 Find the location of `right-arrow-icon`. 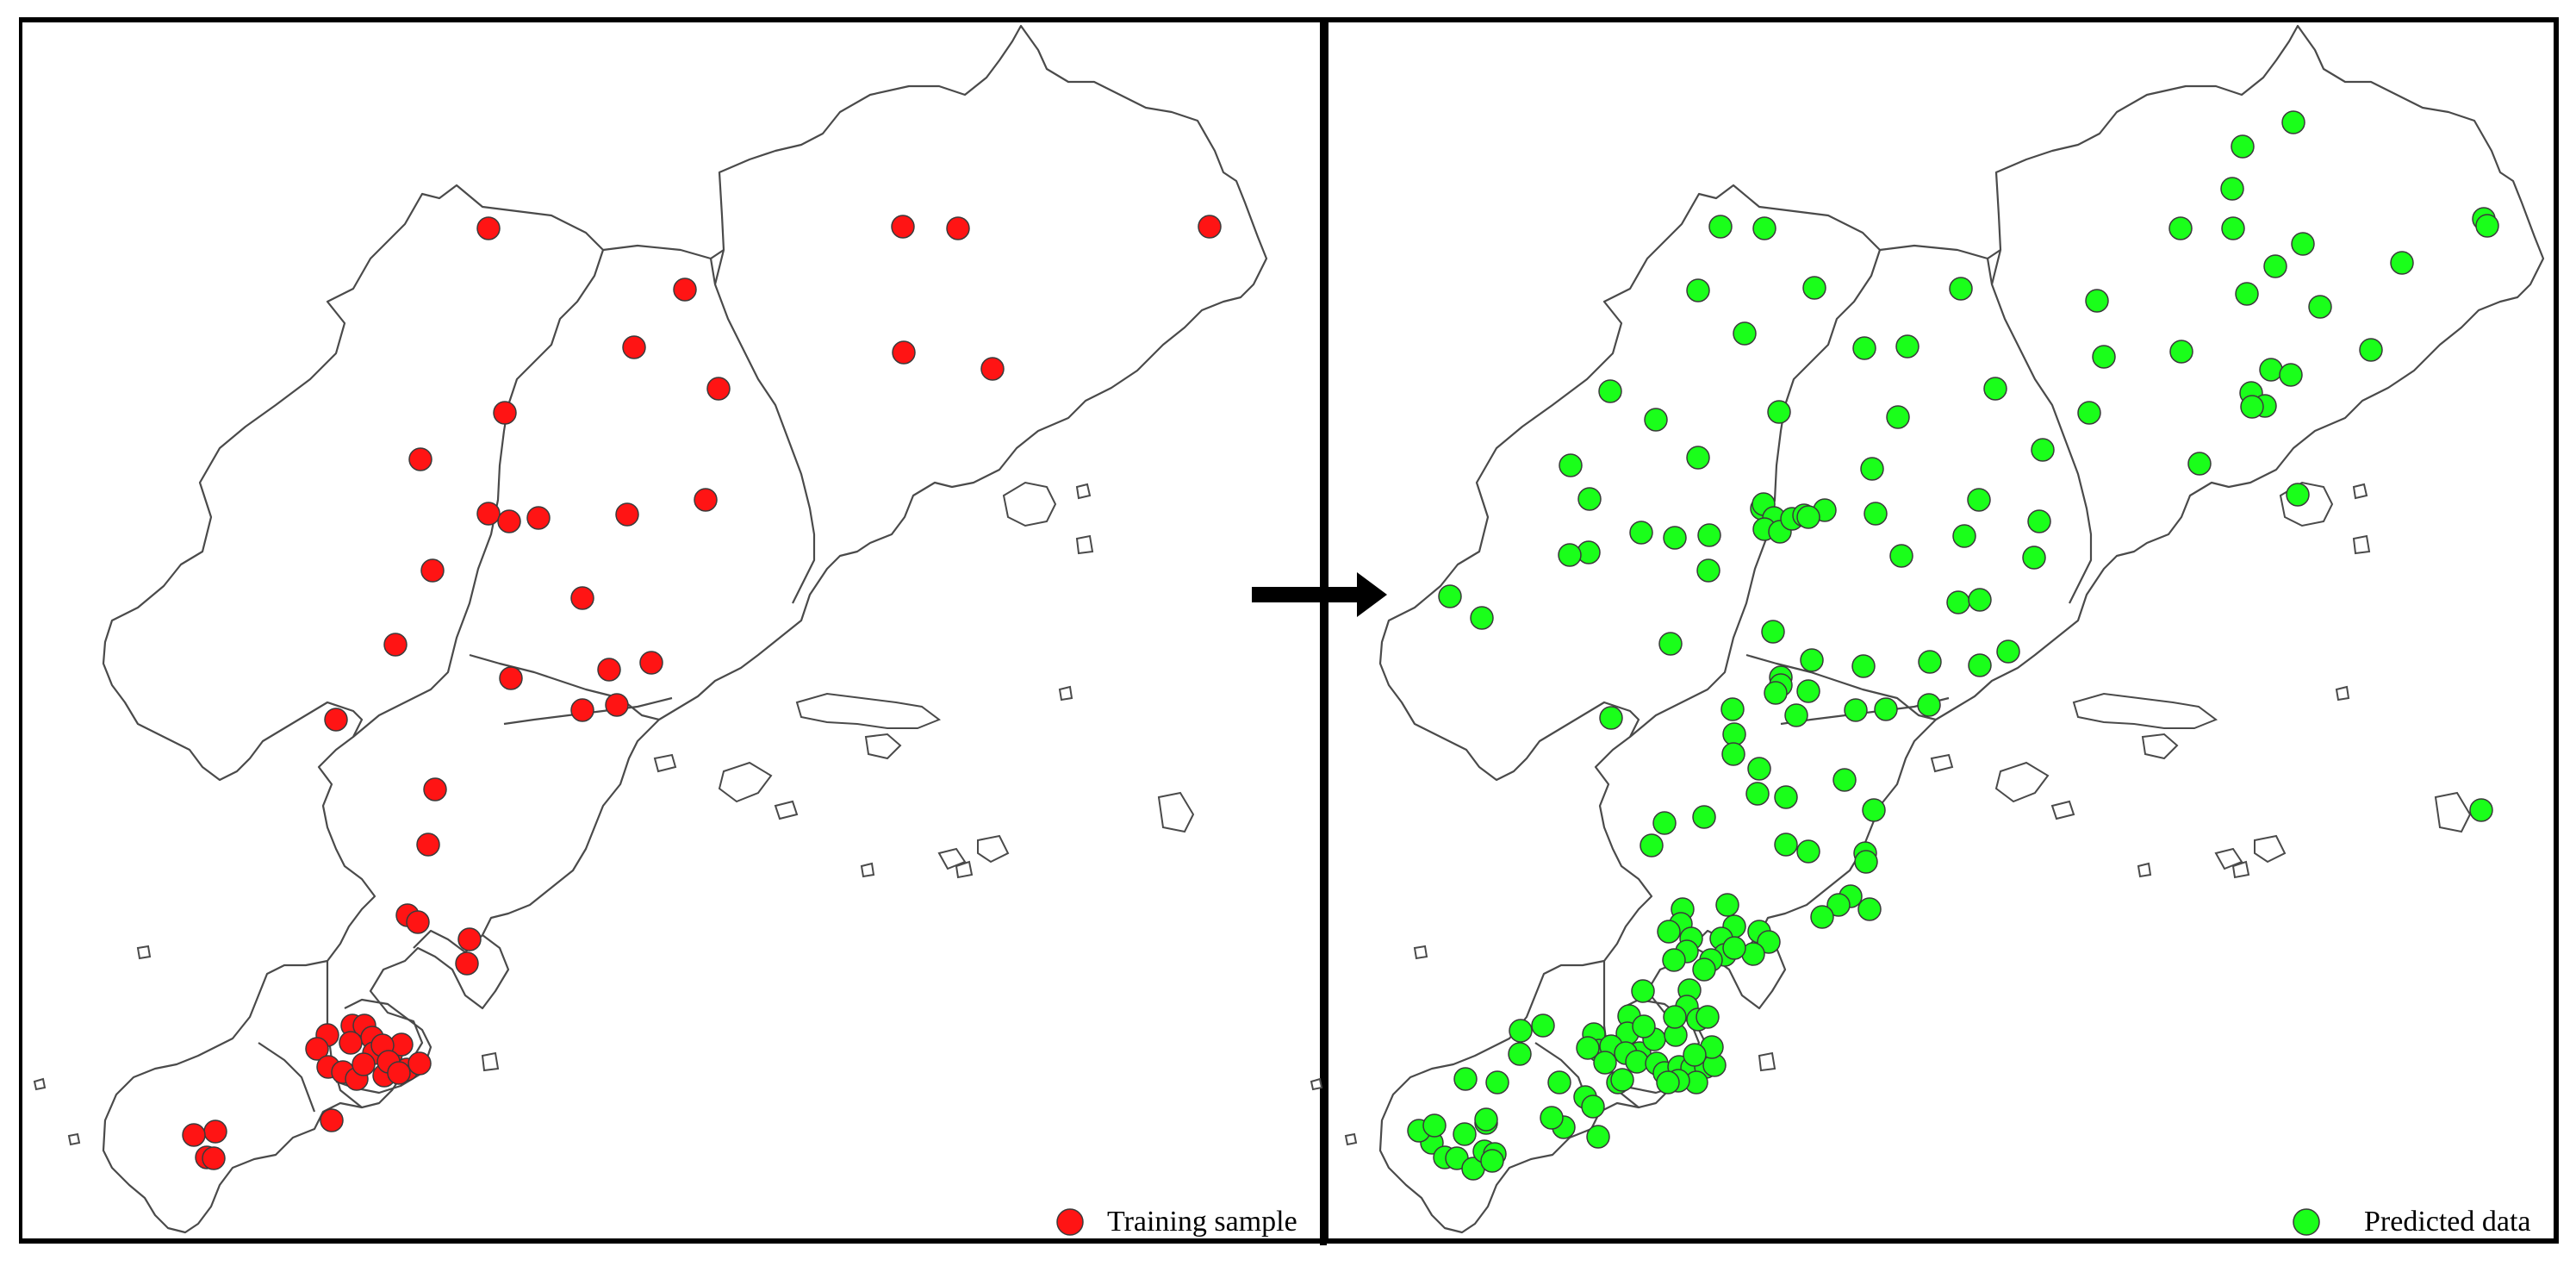

right-arrow-icon is located at coordinates (1320, 594).